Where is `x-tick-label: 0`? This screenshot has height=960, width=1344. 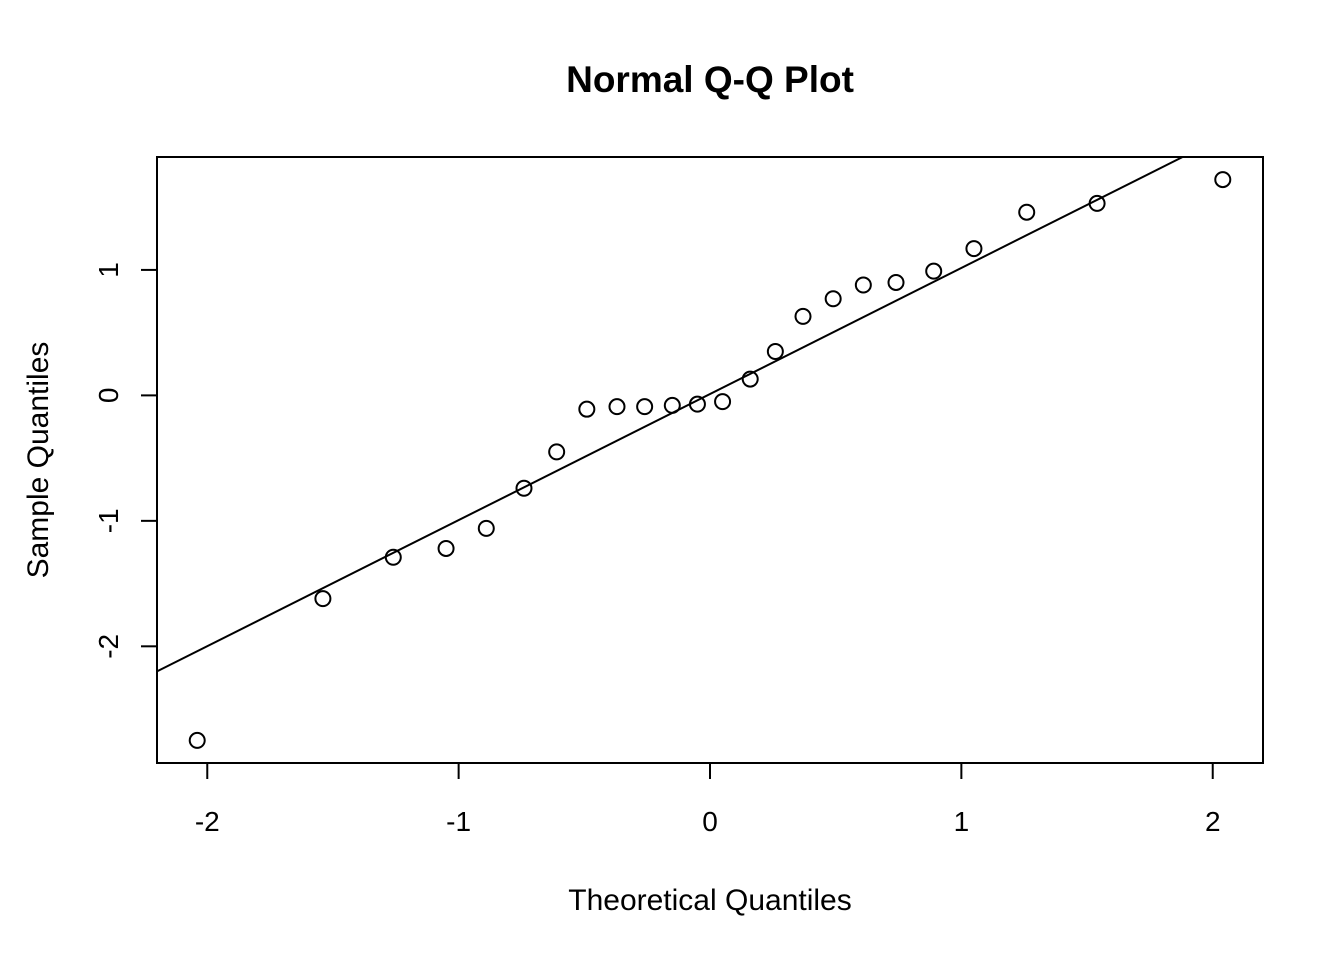 x-tick-label: 0 is located at coordinates (710, 821).